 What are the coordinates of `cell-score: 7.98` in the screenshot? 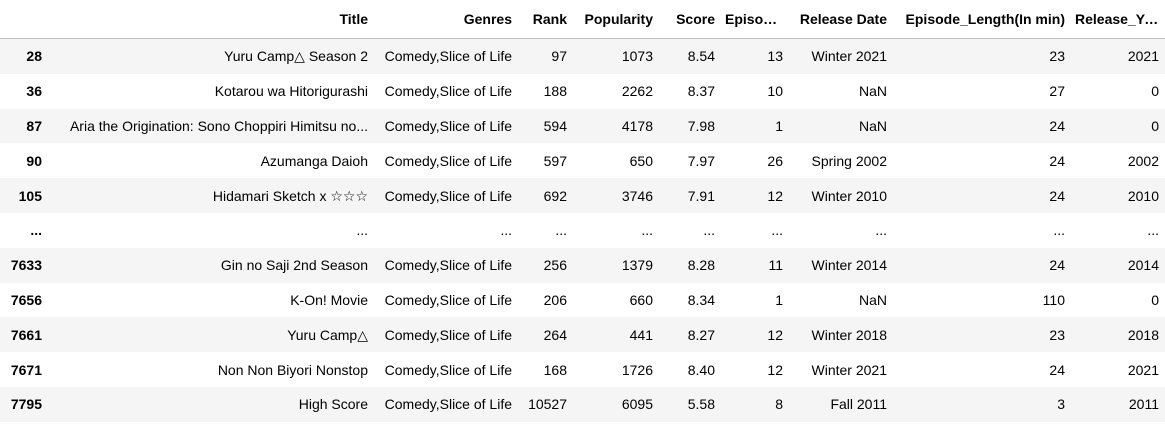 It's located at (701, 125).